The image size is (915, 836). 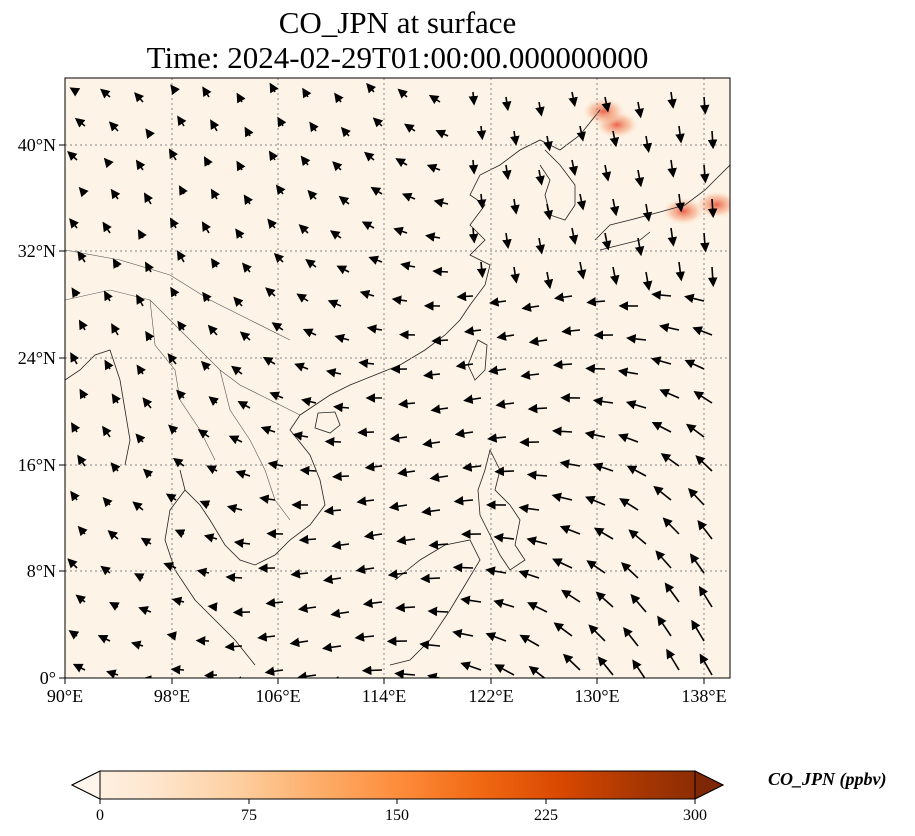 What do you see at coordinates (491, 696) in the screenshot?
I see `lon-tick-label: 122°E` at bounding box center [491, 696].